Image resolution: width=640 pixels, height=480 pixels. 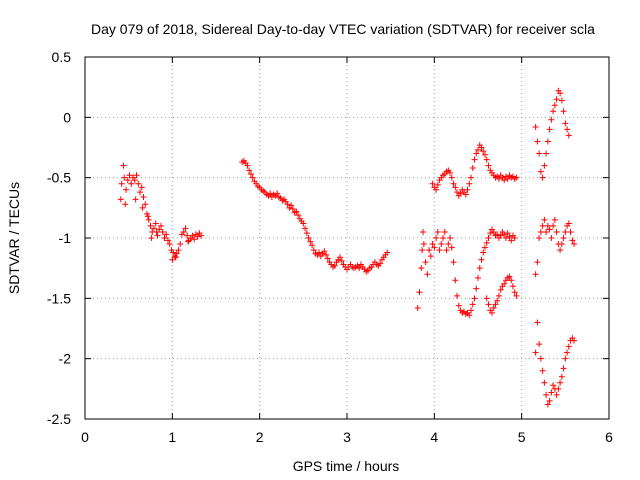 What do you see at coordinates (260, 437) in the screenshot?
I see `x-tick-label: 2` at bounding box center [260, 437].